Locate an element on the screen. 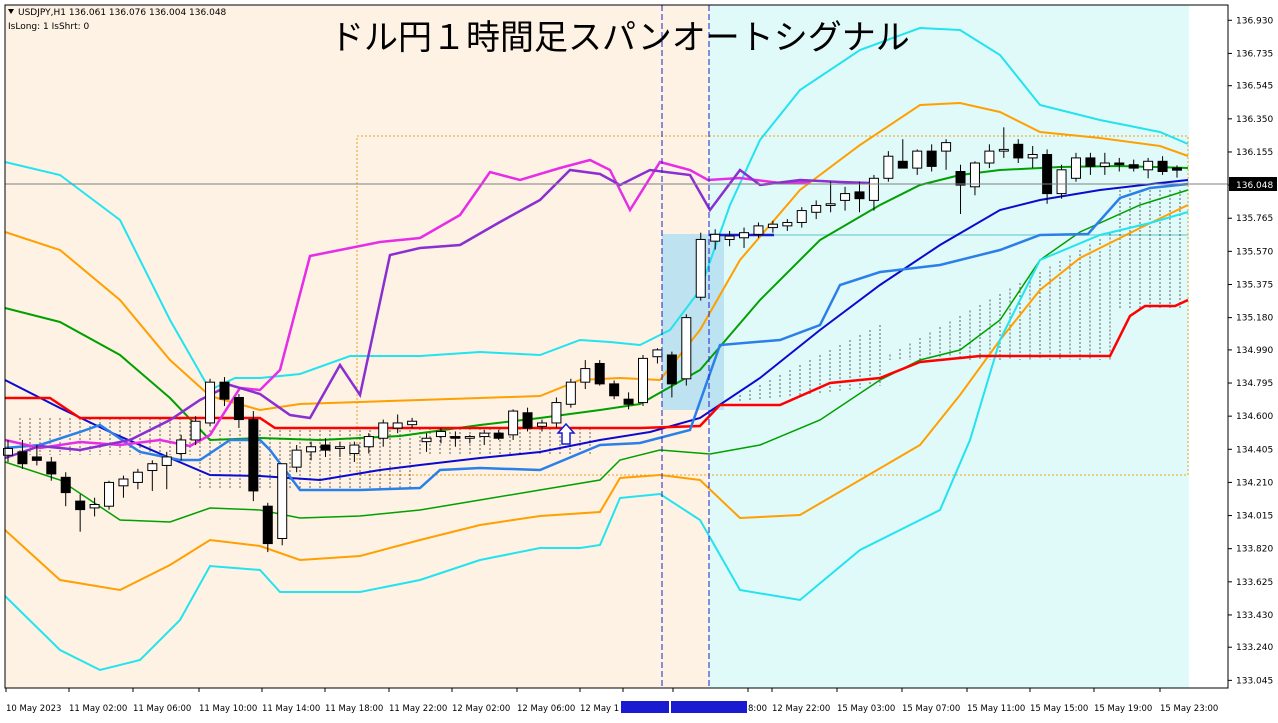  chart-title: ドル円１時間足スパンオートシグナル is located at coordinates (620, 38).